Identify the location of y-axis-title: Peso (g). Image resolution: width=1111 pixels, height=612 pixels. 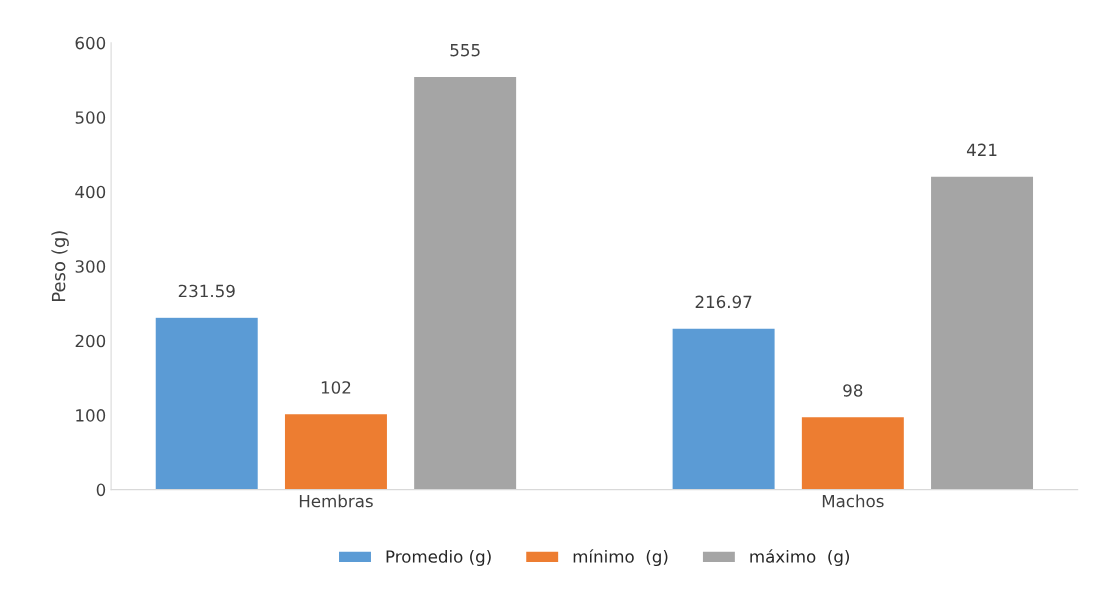
(60, 266).